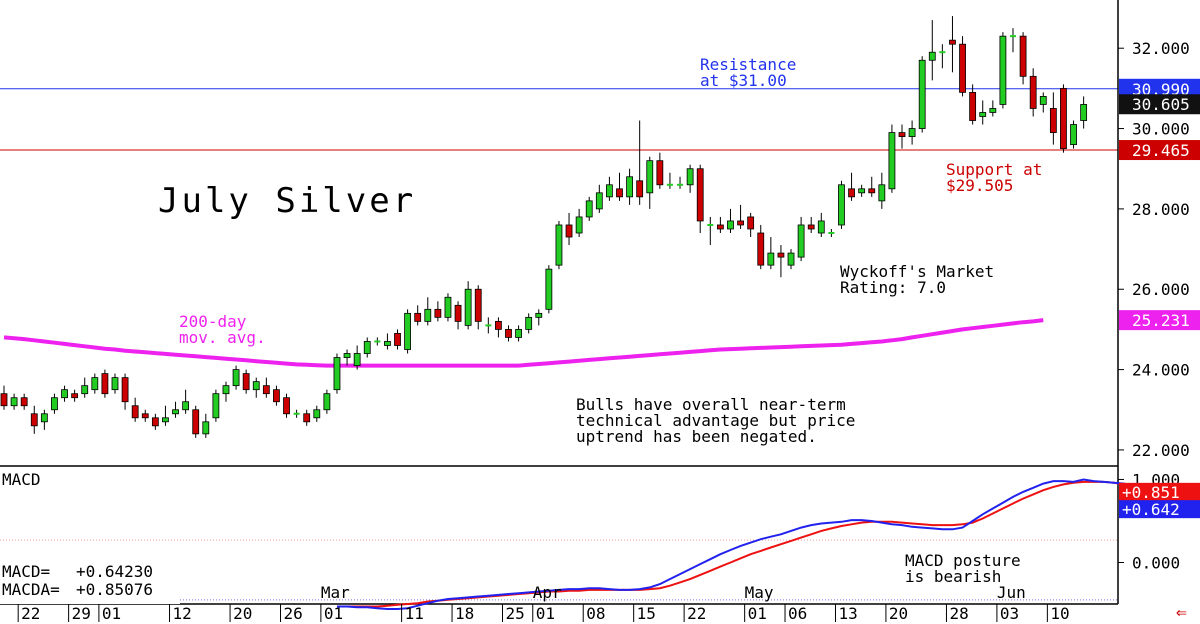 The image size is (1200, 624). Describe the element at coordinates (523, 343) in the screenshot. I see `ma200-layer` at that location.